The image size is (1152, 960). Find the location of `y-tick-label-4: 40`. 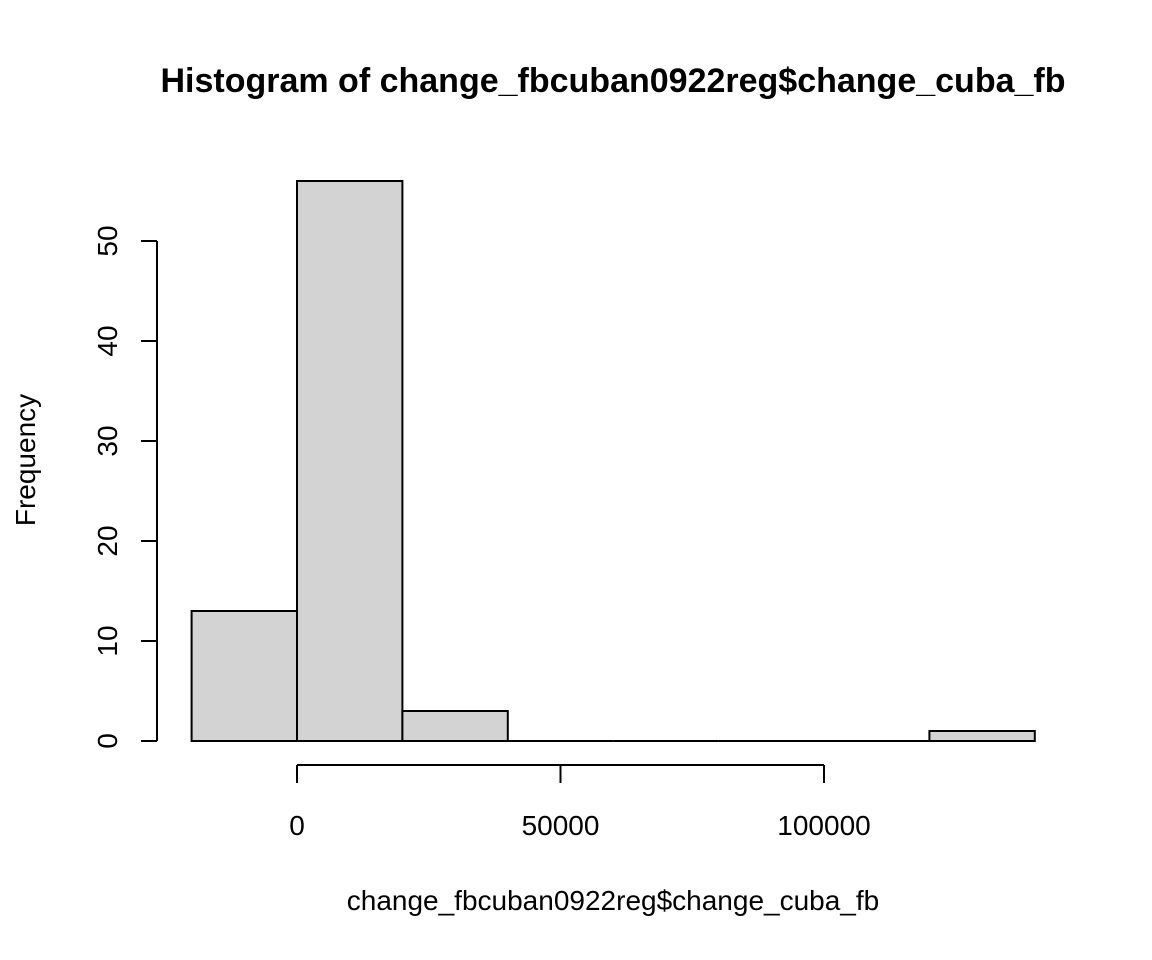

y-tick-label-4: 40 is located at coordinates (107, 340).